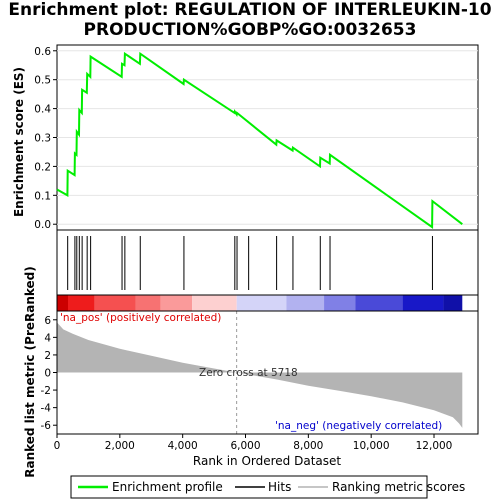  I want to click on legend-label-enrichment-profile: Enrichment profile, so click(167, 487).